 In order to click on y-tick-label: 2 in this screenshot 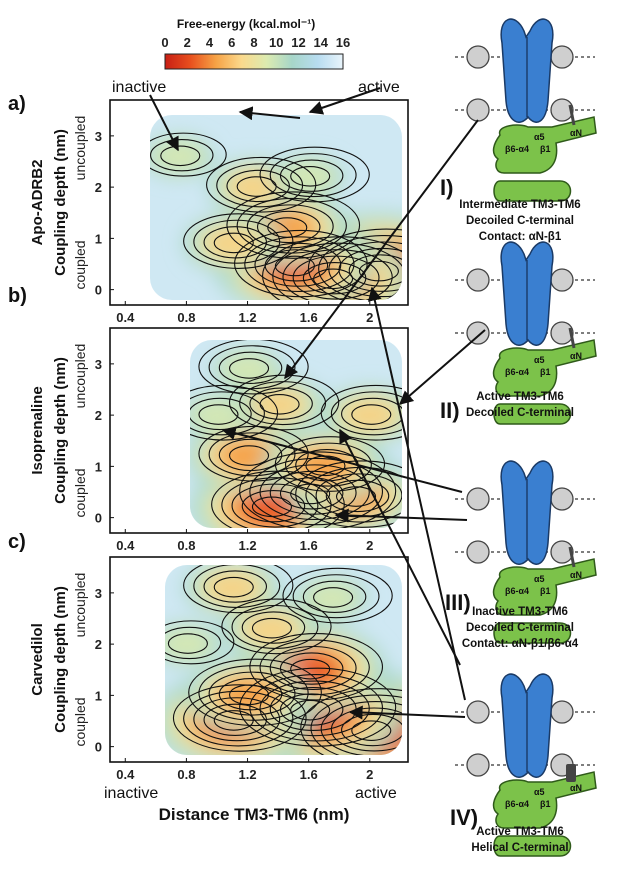, I will do `click(98, 644)`.